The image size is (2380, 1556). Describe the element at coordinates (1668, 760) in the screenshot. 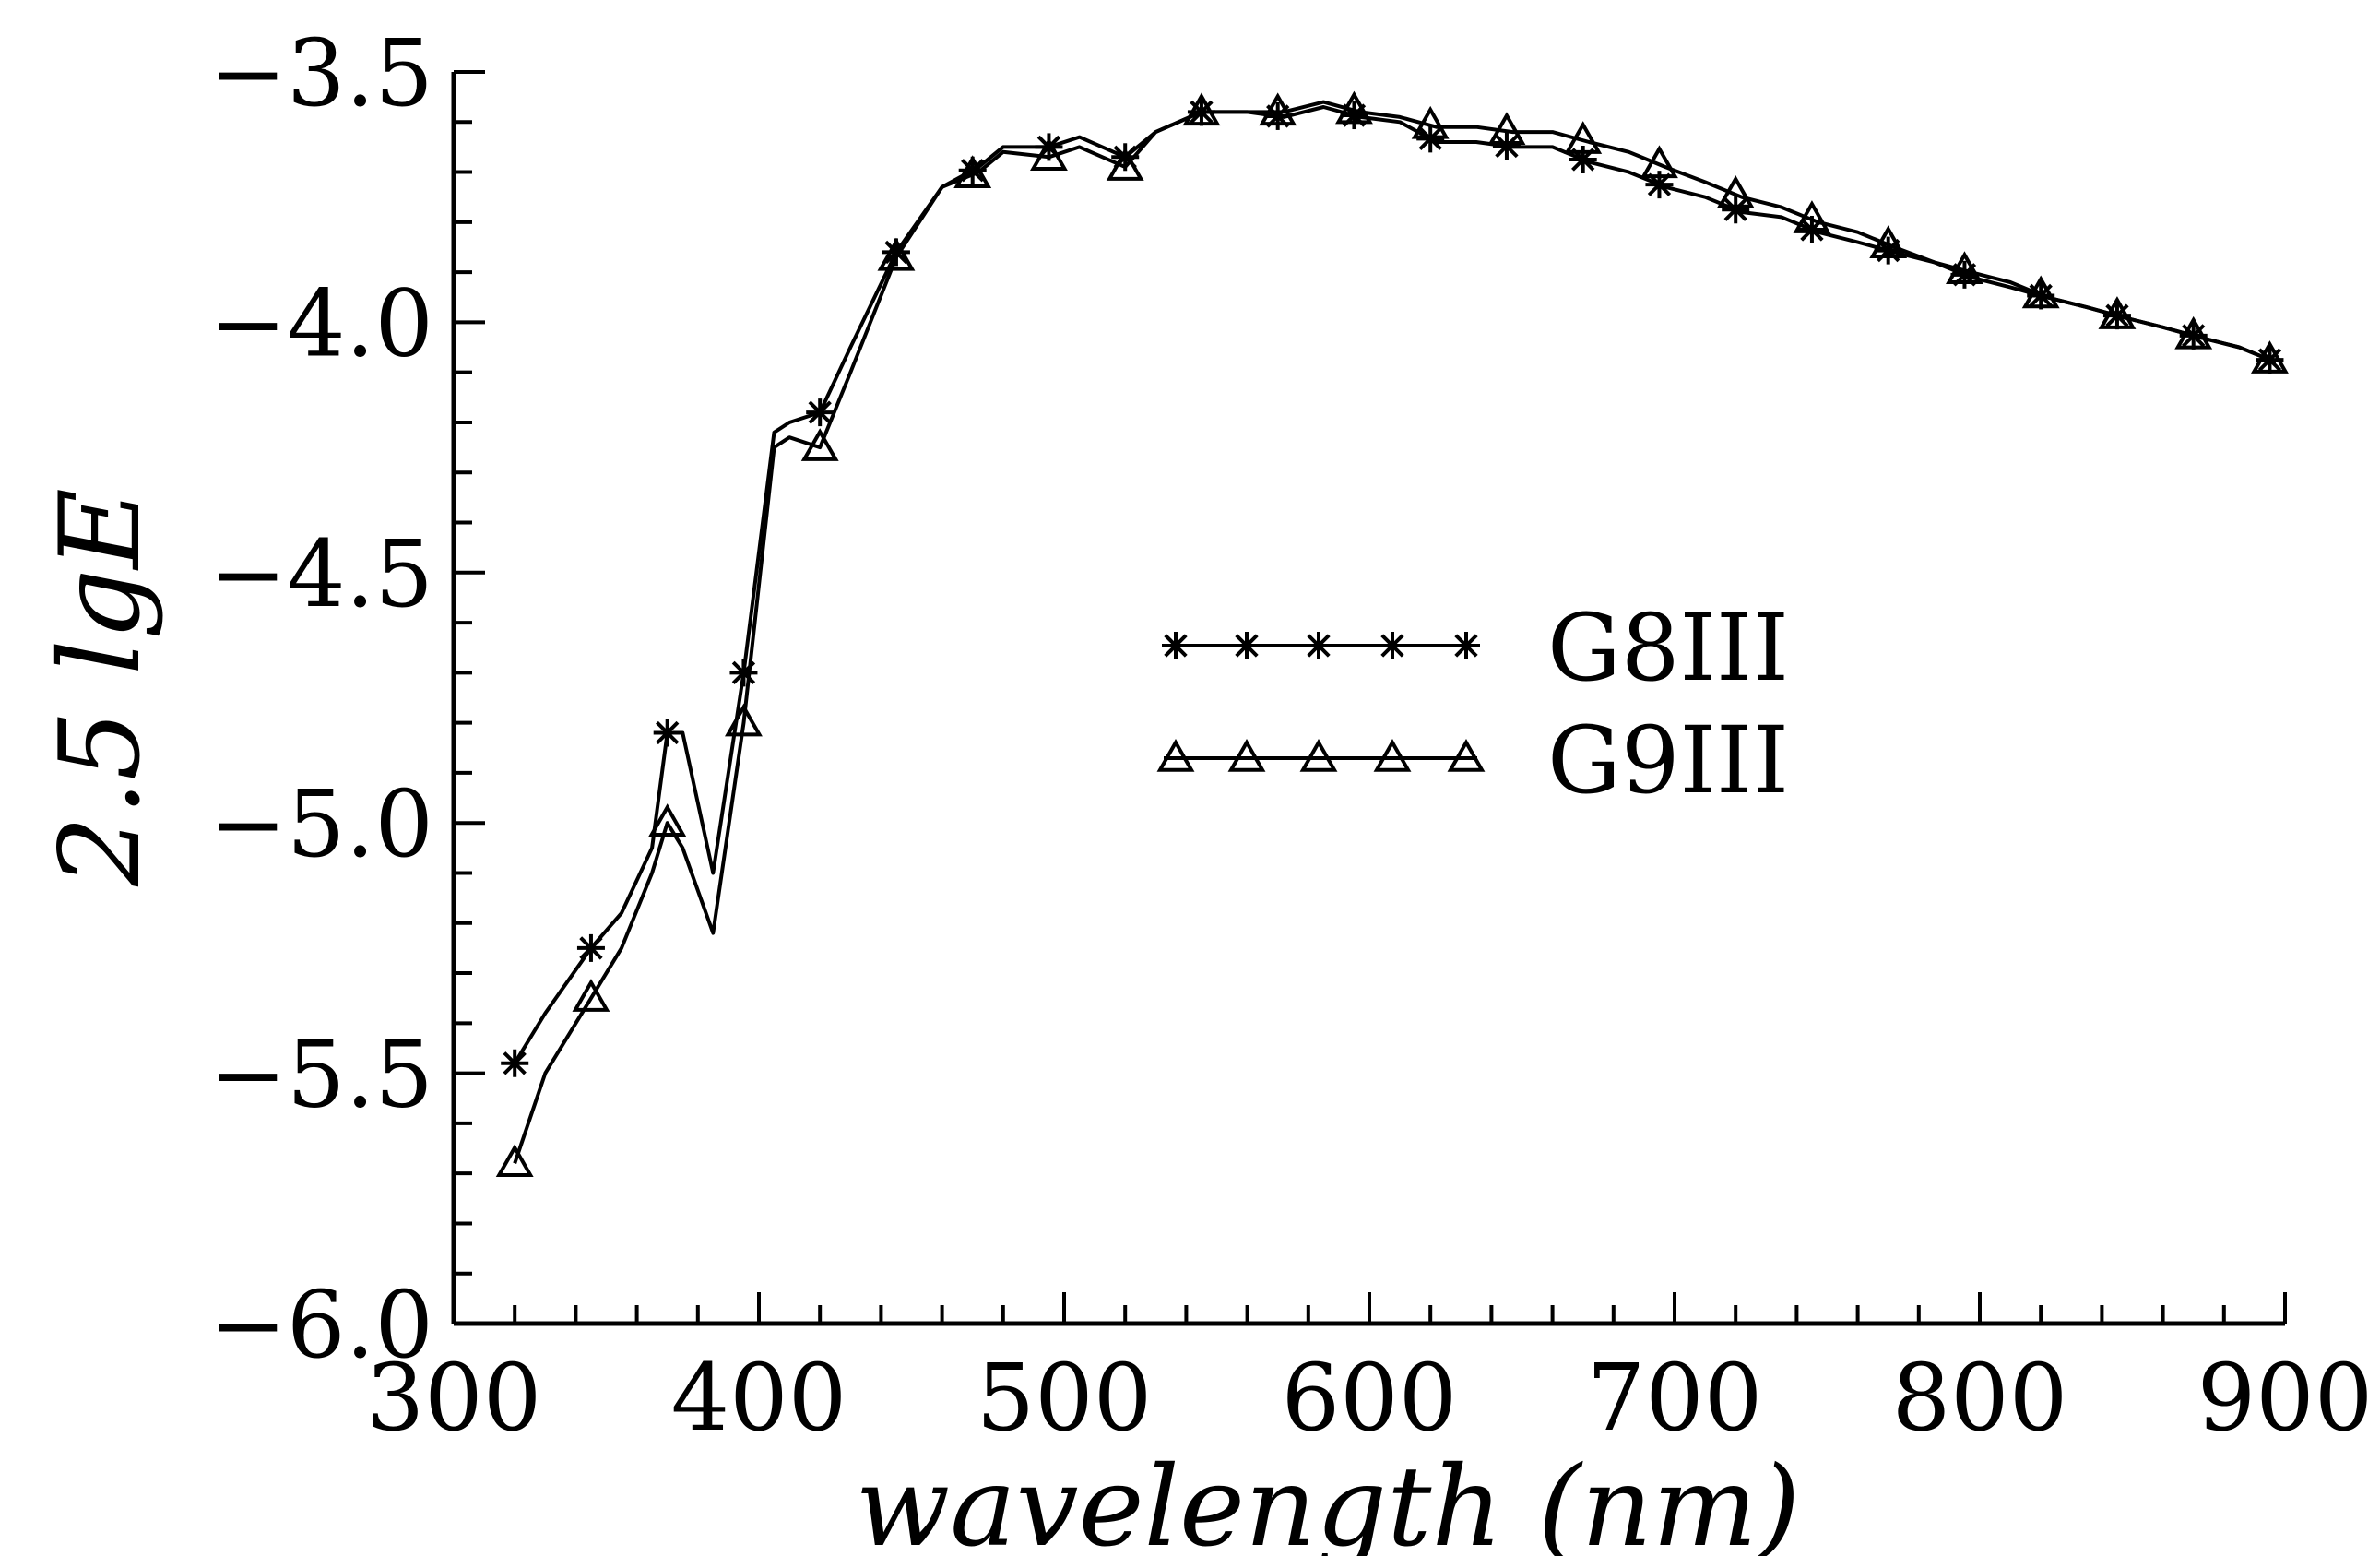

I see `legend-label: G9III` at that location.